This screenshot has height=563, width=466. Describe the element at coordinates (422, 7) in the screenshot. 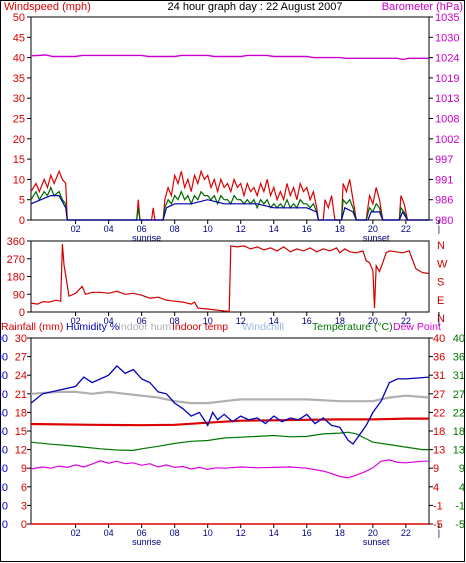

I see `barometer-axis-label: Barometer (hPa)` at that location.